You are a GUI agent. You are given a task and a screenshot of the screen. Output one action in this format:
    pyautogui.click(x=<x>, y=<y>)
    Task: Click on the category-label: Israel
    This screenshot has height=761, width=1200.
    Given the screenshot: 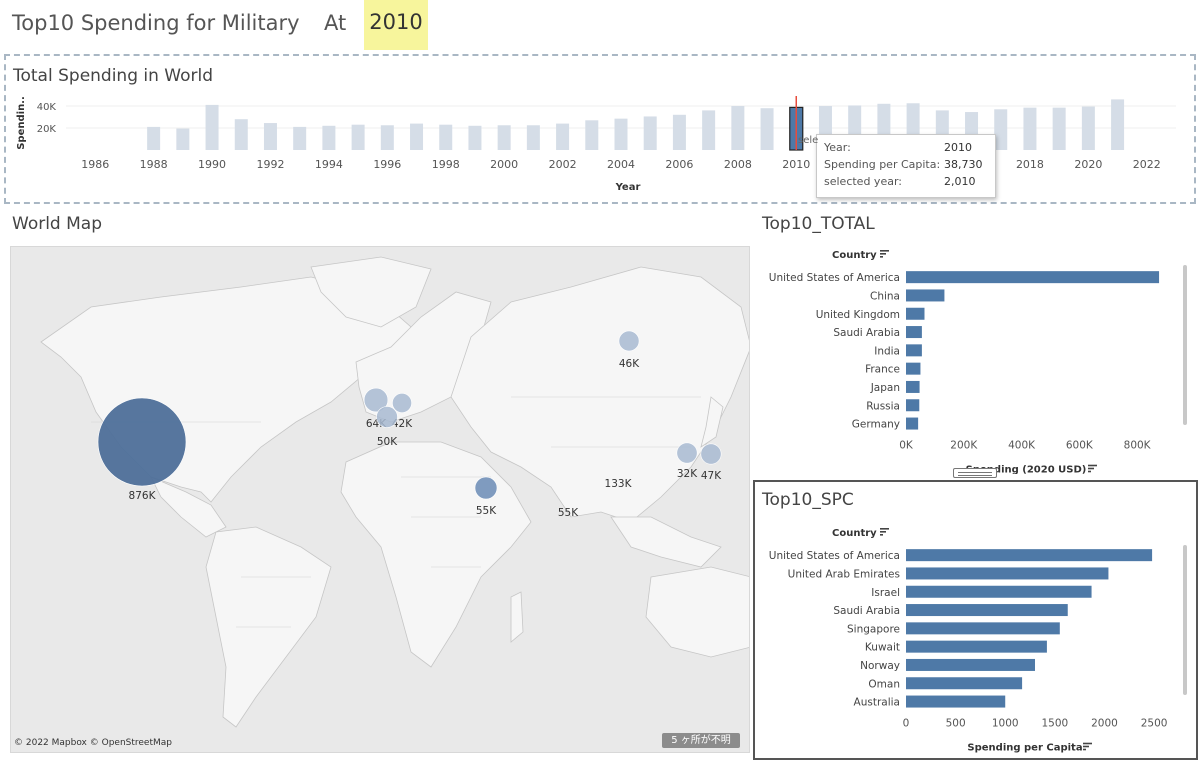 What is the action you would take?
    pyautogui.click(x=885, y=593)
    